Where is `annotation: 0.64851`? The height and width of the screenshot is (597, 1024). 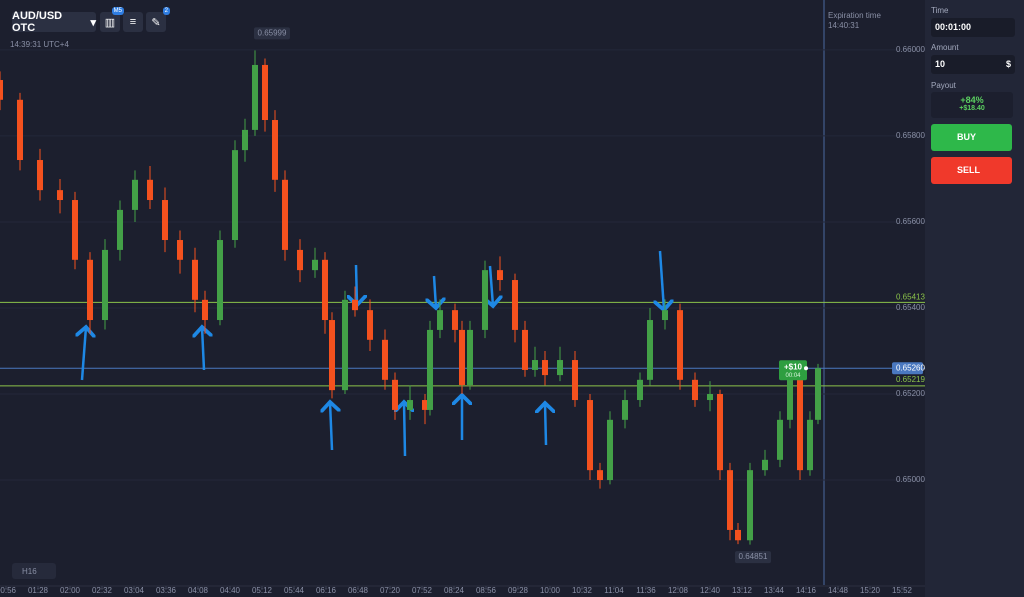 annotation: 0.64851 is located at coordinates (753, 556).